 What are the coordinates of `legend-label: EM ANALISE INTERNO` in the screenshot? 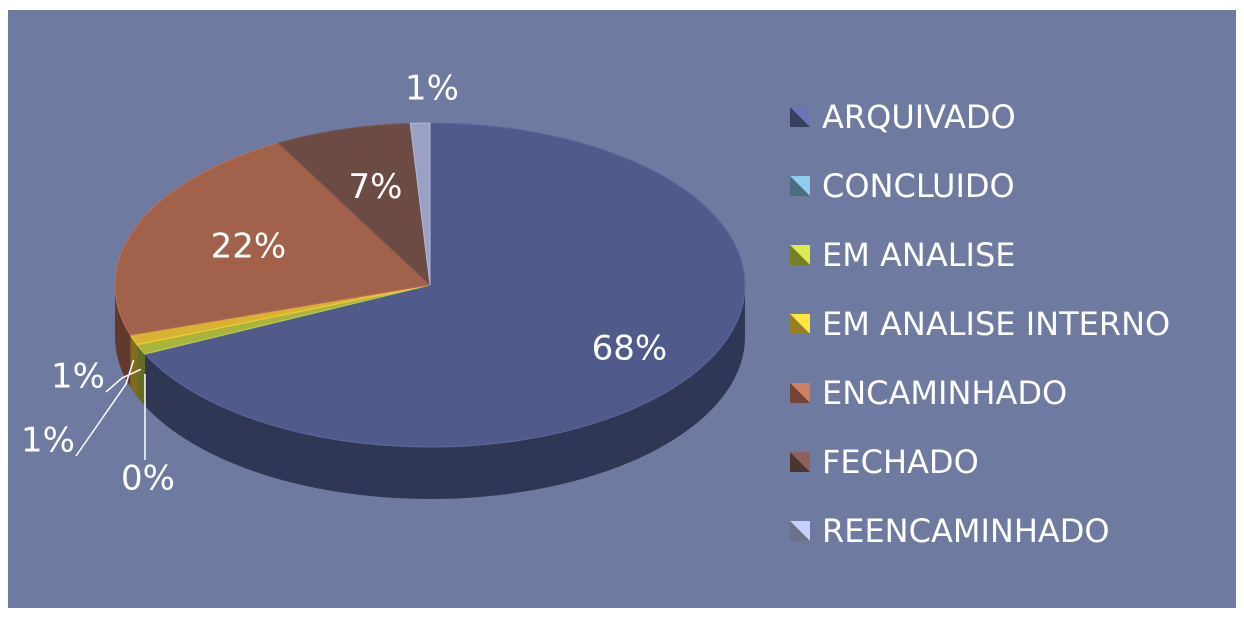 It's located at (996, 324).